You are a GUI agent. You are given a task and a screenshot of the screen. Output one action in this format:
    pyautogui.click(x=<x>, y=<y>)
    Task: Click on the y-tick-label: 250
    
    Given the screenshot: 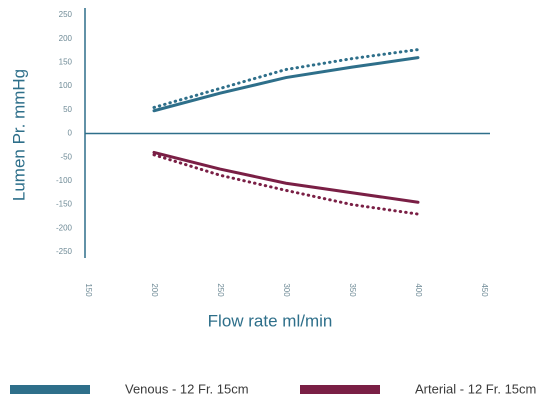 What is the action you would take?
    pyautogui.click(x=66, y=14)
    